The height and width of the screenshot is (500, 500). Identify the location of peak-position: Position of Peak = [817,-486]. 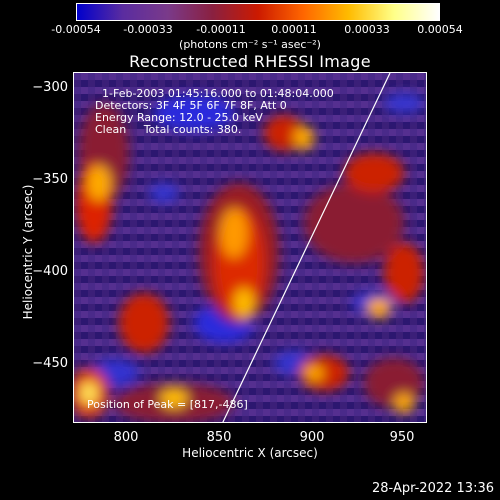
(167, 404).